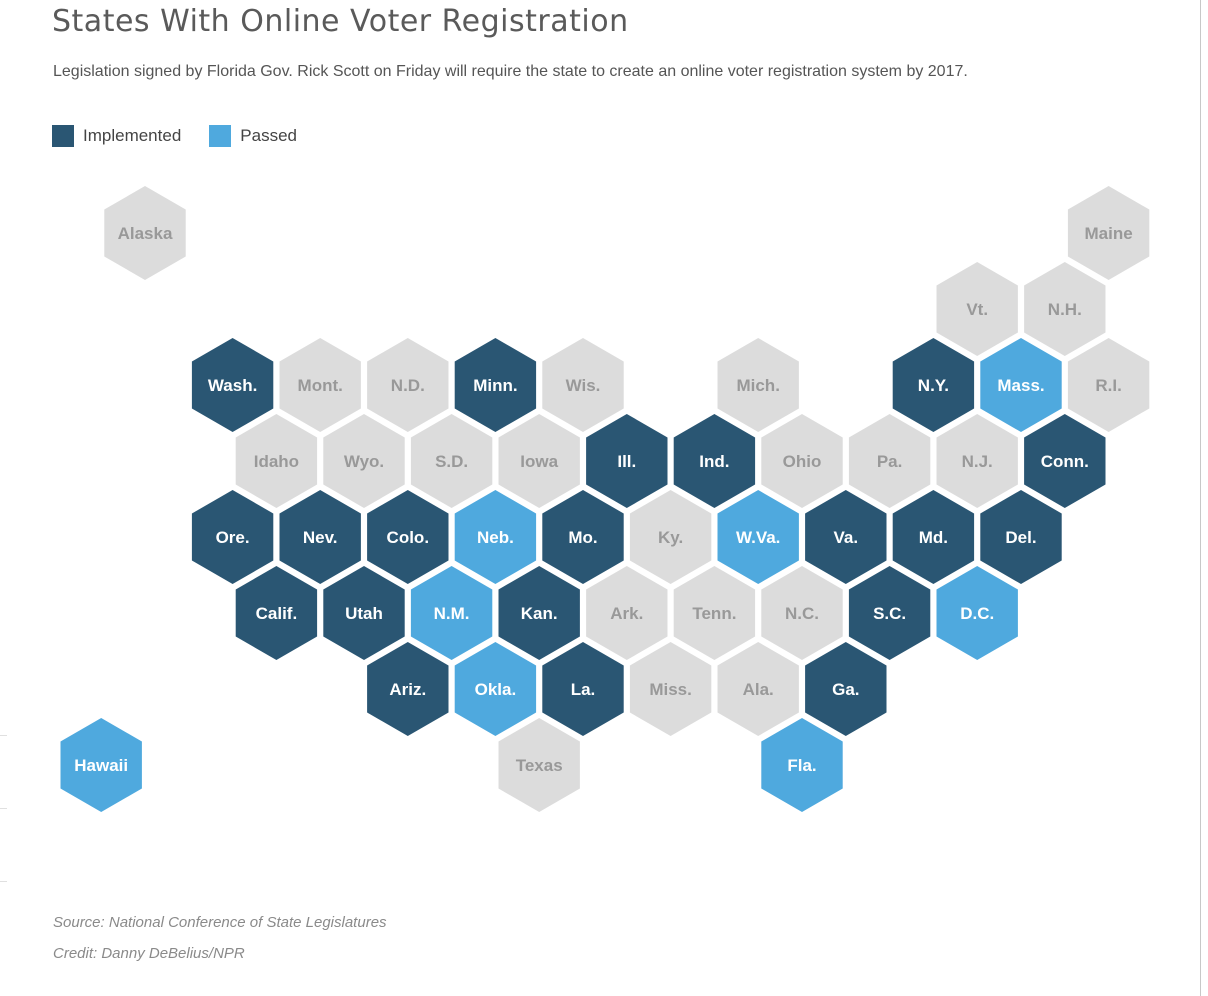  I want to click on state-label: Ill., so click(626, 461).